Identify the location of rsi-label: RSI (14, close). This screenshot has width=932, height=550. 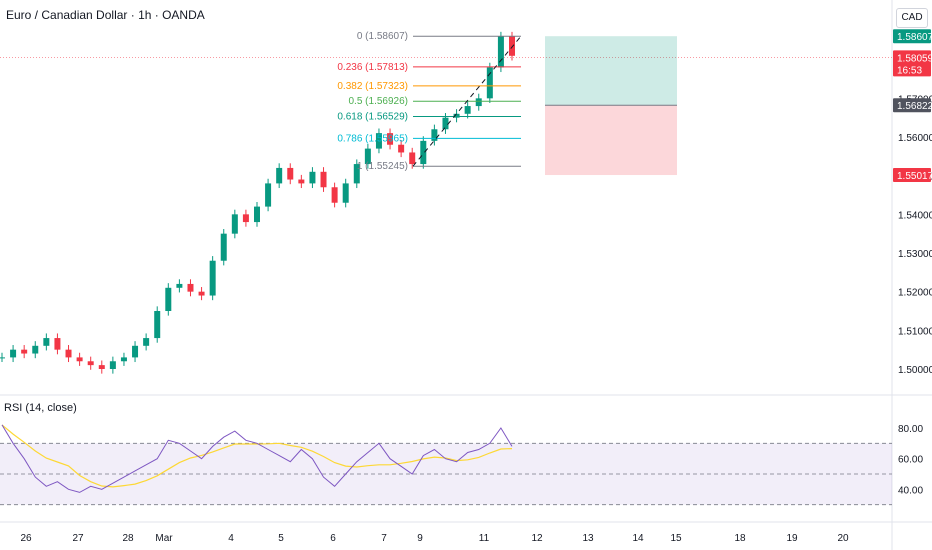
(40, 408).